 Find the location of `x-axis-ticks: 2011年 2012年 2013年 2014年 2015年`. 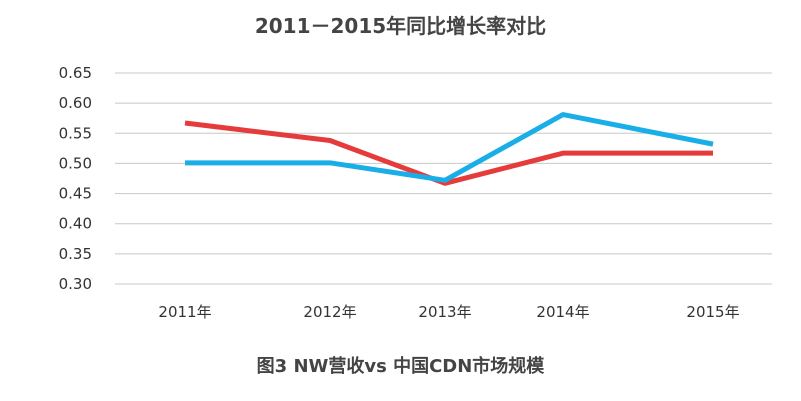

x-axis-ticks: 2011年 2012年 2013年 2014年 2015年 is located at coordinates (448, 312).